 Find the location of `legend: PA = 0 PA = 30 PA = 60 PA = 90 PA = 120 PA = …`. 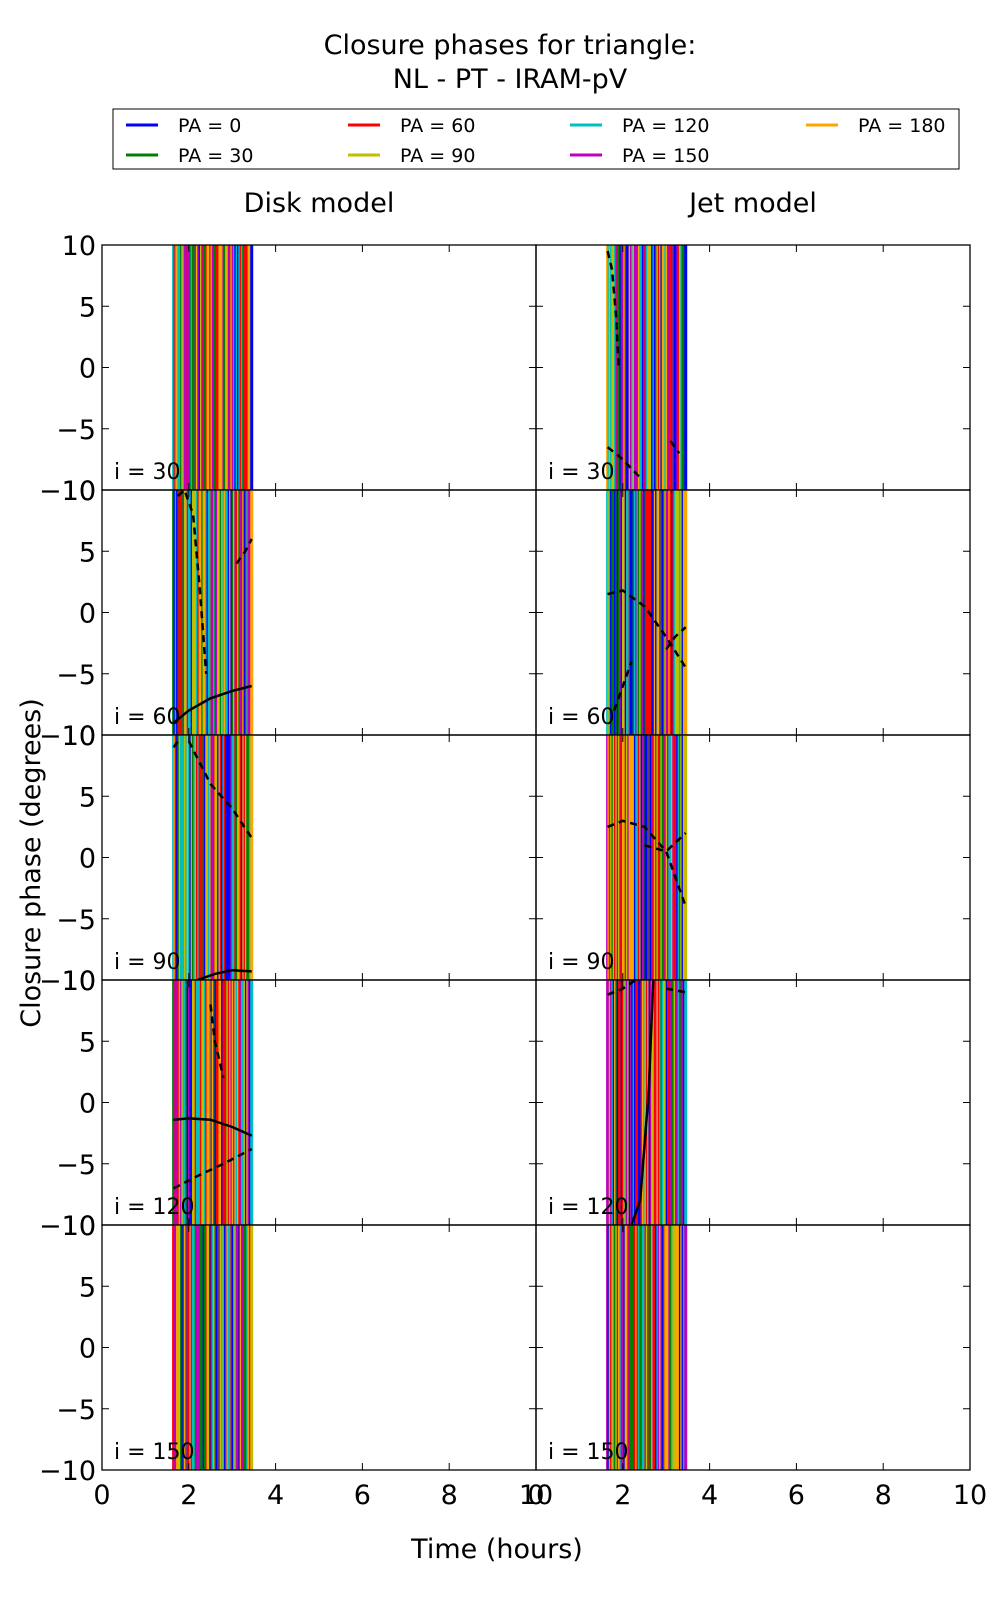

legend: PA = 0 PA = 30 PA = 60 PA = 90 PA = 120 PA = … is located at coordinates (536, 139).